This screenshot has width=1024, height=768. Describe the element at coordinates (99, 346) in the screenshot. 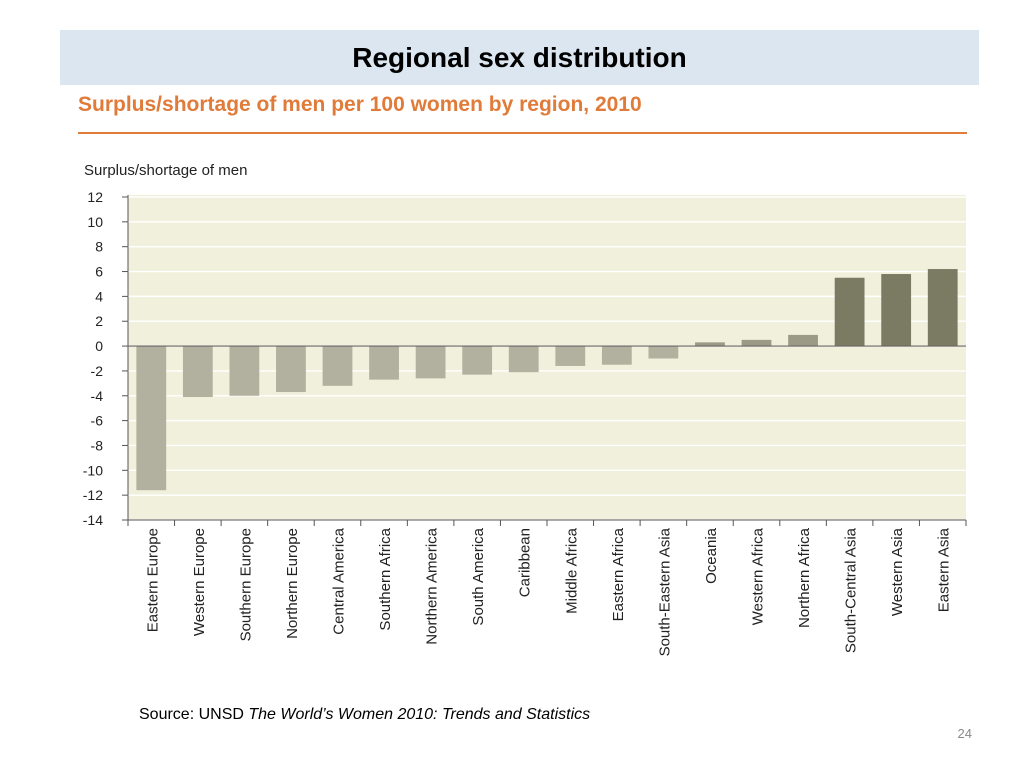

I see `y-tick-label: 0` at that location.